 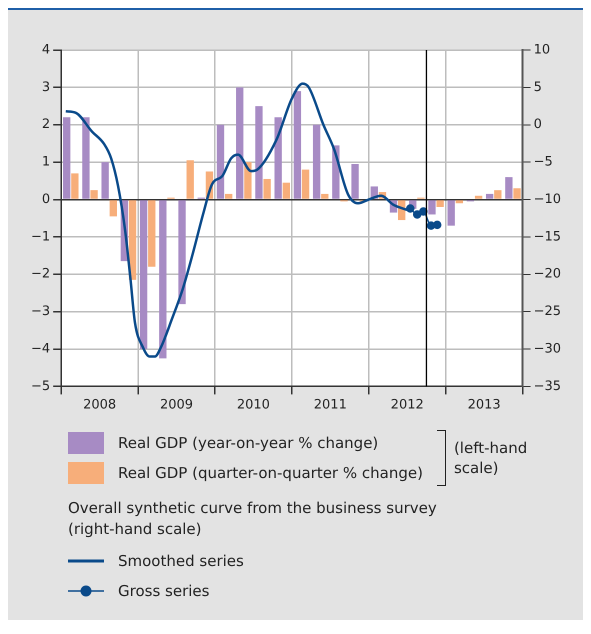 What do you see at coordinates (538, 87) in the screenshot?
I see `y2-tick-label: 5` at bounding box center [538, 87].